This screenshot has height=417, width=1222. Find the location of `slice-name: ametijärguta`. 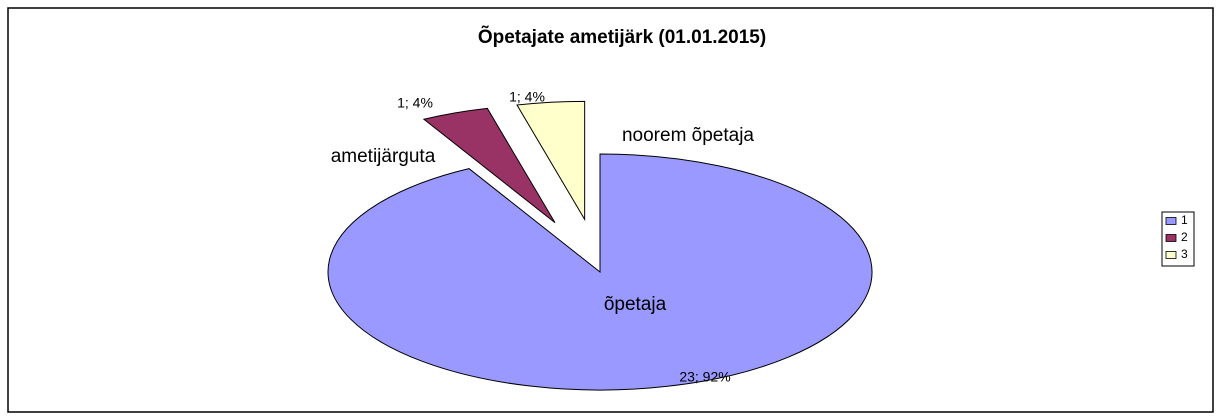

slice-name: ametijärguta is located at coordinates (383, 156).